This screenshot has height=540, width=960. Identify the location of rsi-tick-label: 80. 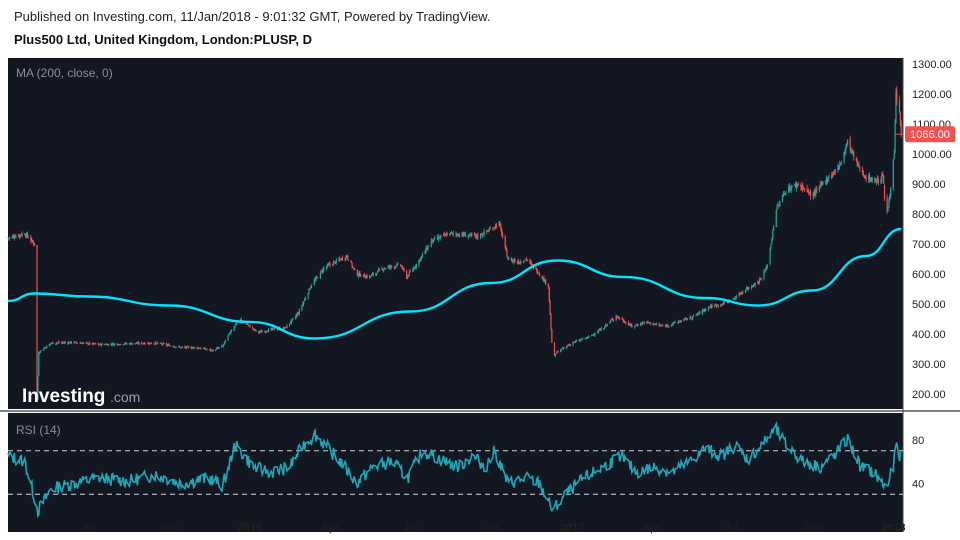
(918, 441).